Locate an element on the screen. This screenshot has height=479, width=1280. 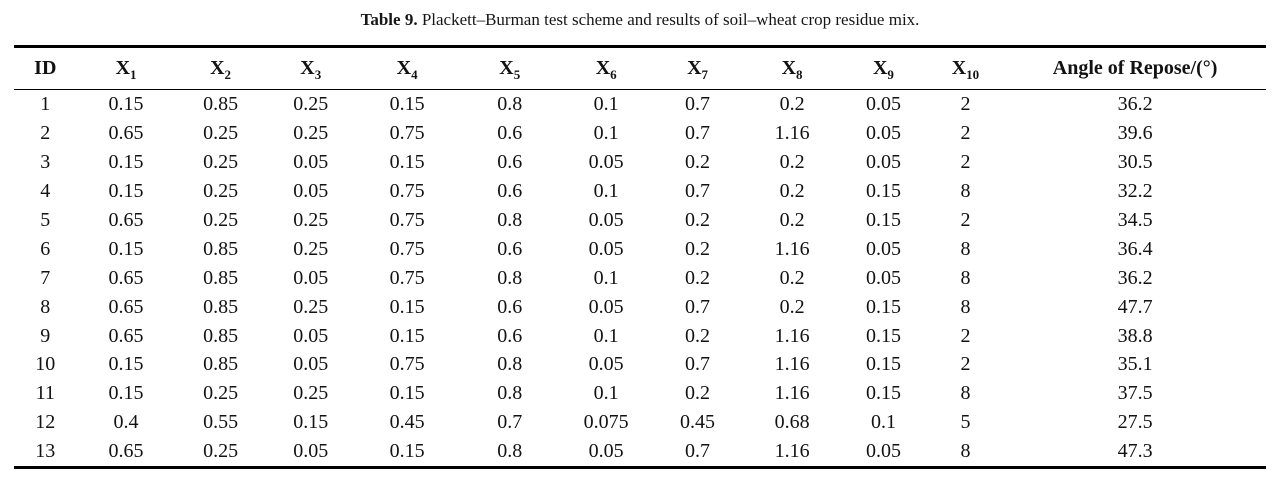
column-header-subscript: 6 is located at coordinates (613, 74).